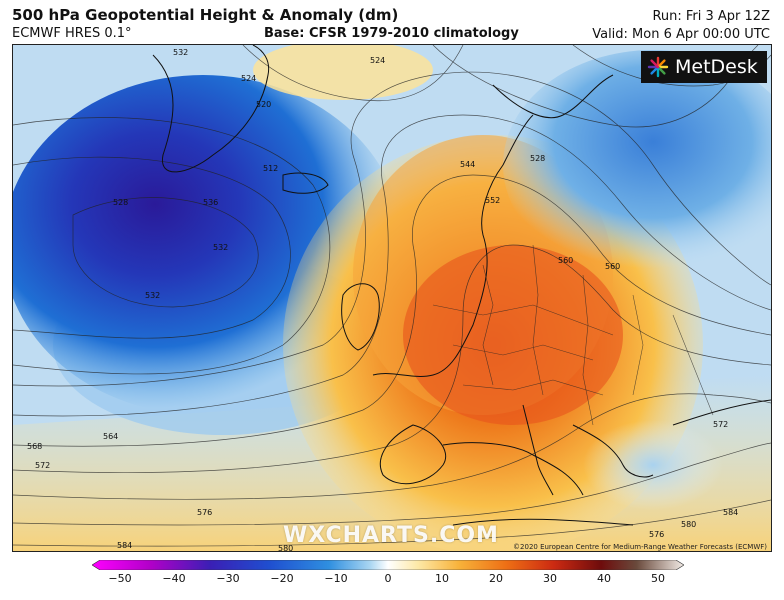 The height and width of the screenshot is (600, 784). Describe the element at coordinates (467, 164) in the screenshot. I see `contour-label: 544` at that location.